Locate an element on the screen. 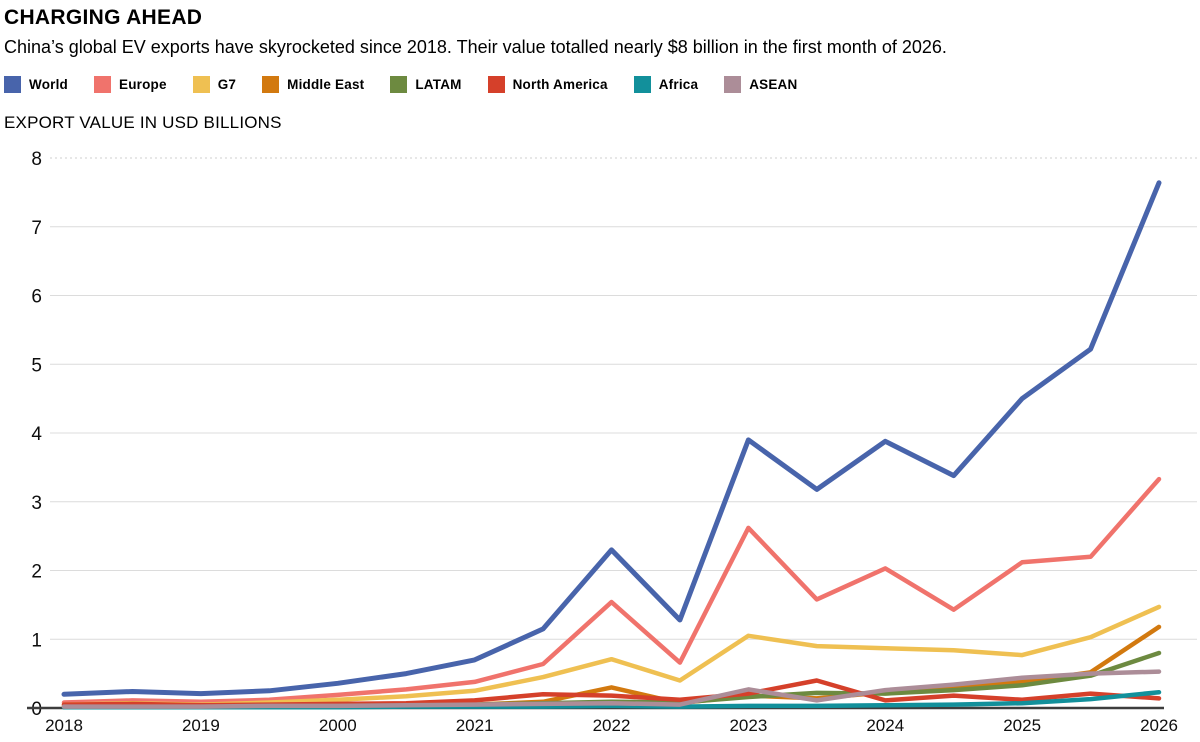  x-axis-label-2024: 2024 is located at coordinates (885, 725).